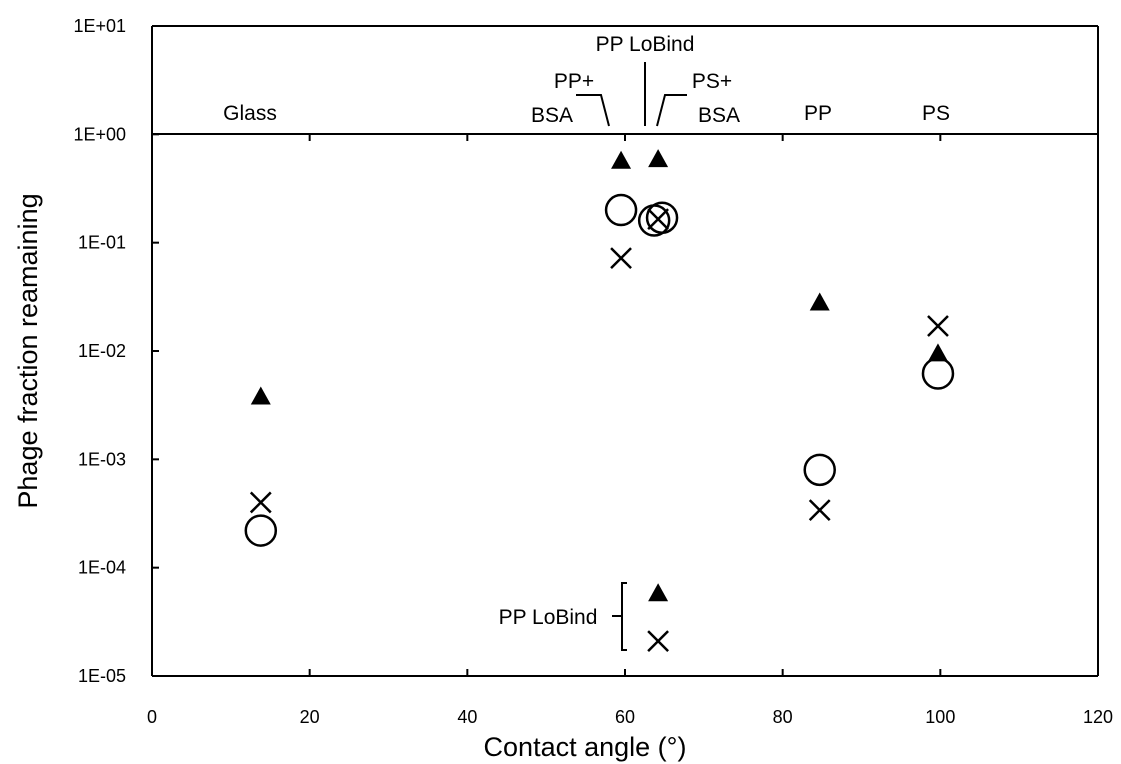 The image size is (1121, 764). I want to click on annotation-pp: PP, so click(818, 113).